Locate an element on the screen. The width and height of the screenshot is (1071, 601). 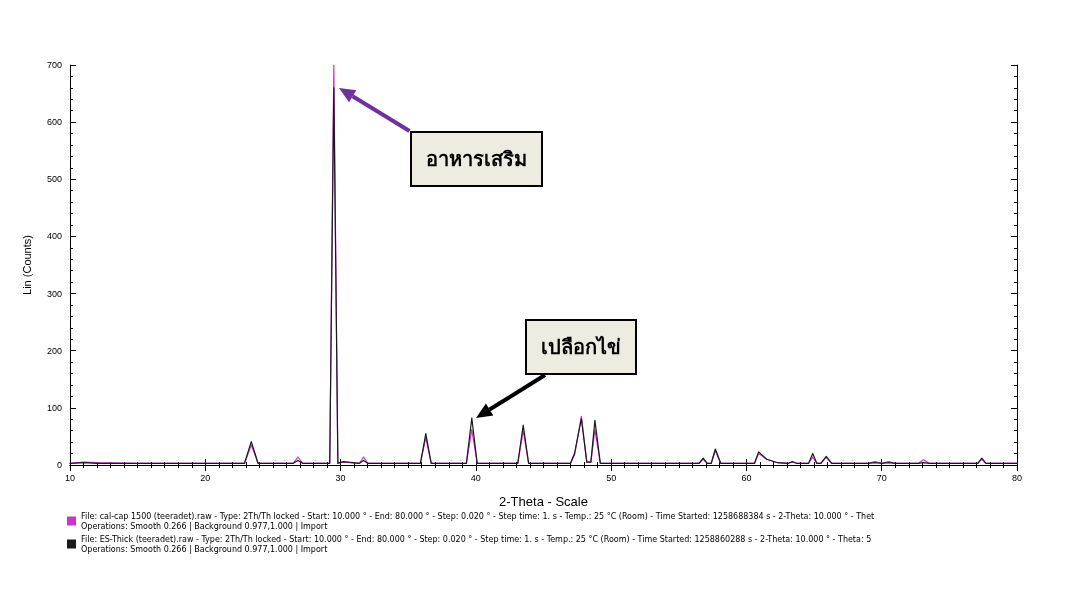
x-tick-label: 10 is located at coordinates (70, 477).